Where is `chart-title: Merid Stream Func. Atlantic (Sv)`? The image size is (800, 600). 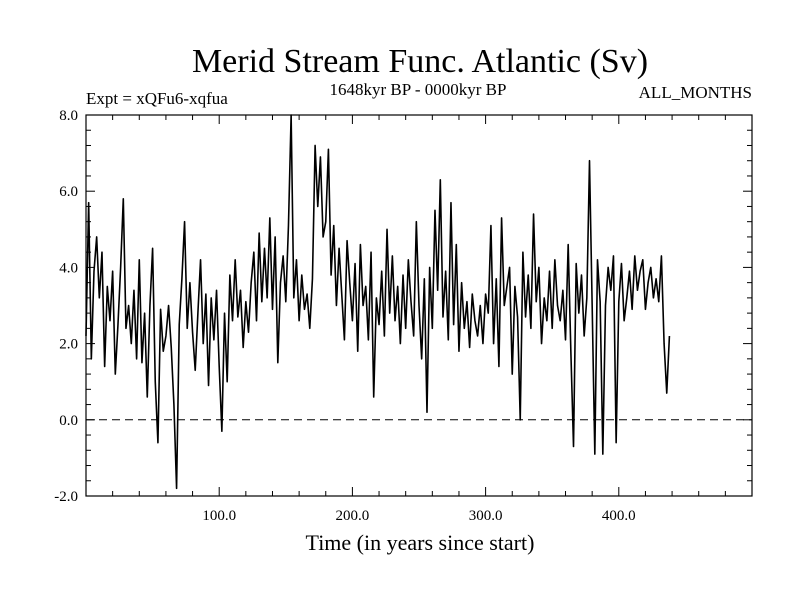 chart-title: Merid Stream Func. Atlantic (Sv) is located at coordinates (420, 61).